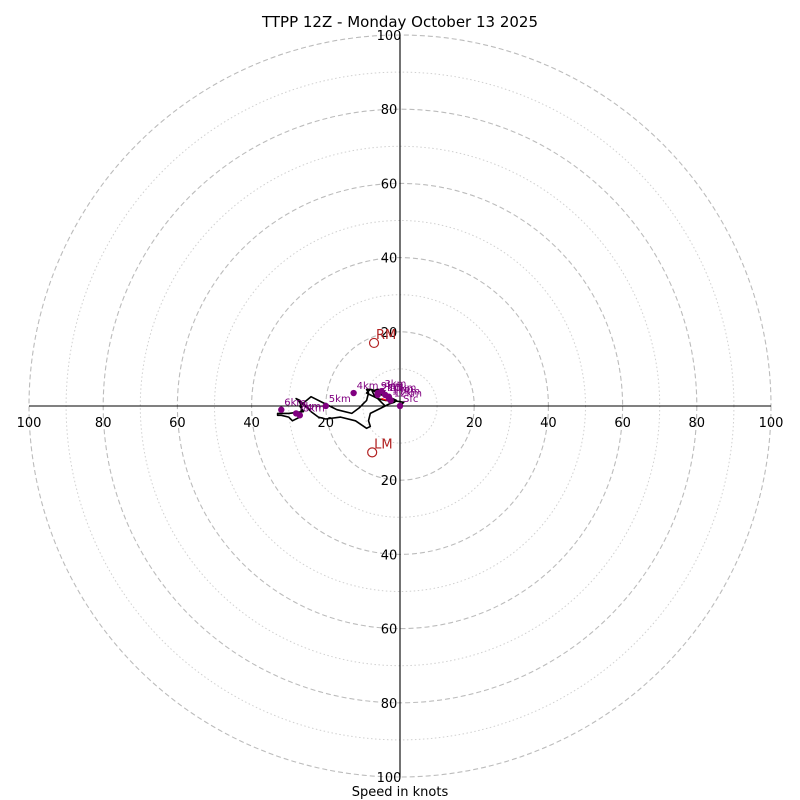  Describe the element at coordinates (410, 399) in the screenshot. I see `height-marker-label: Sfc` at that location.